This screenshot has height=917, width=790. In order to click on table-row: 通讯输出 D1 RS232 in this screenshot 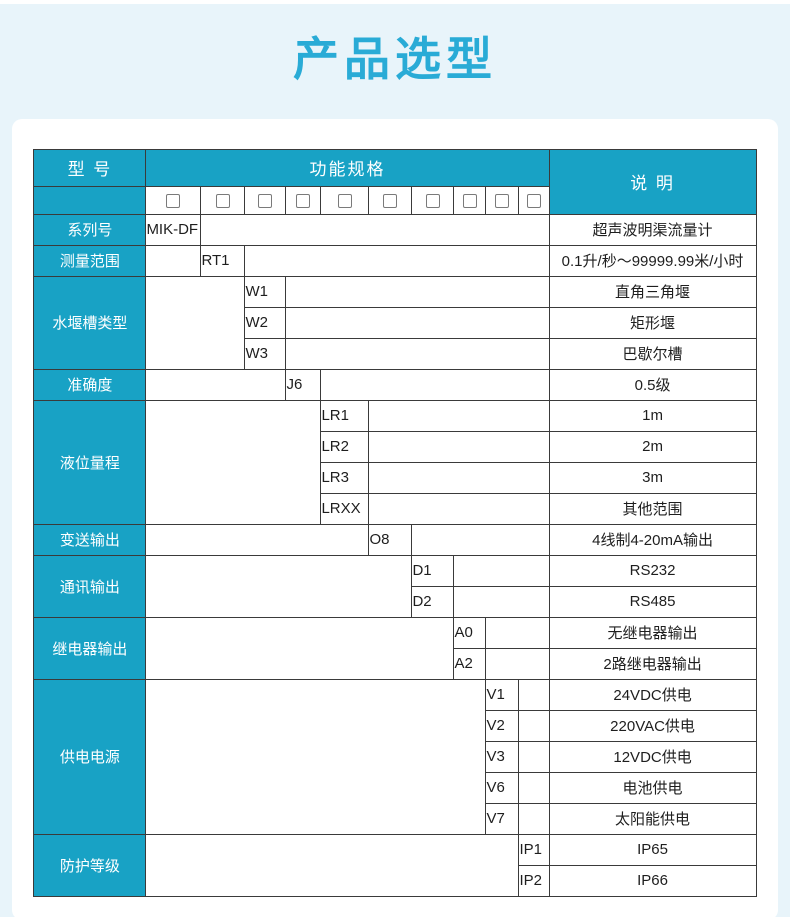, I will do `click(395, 586)`.